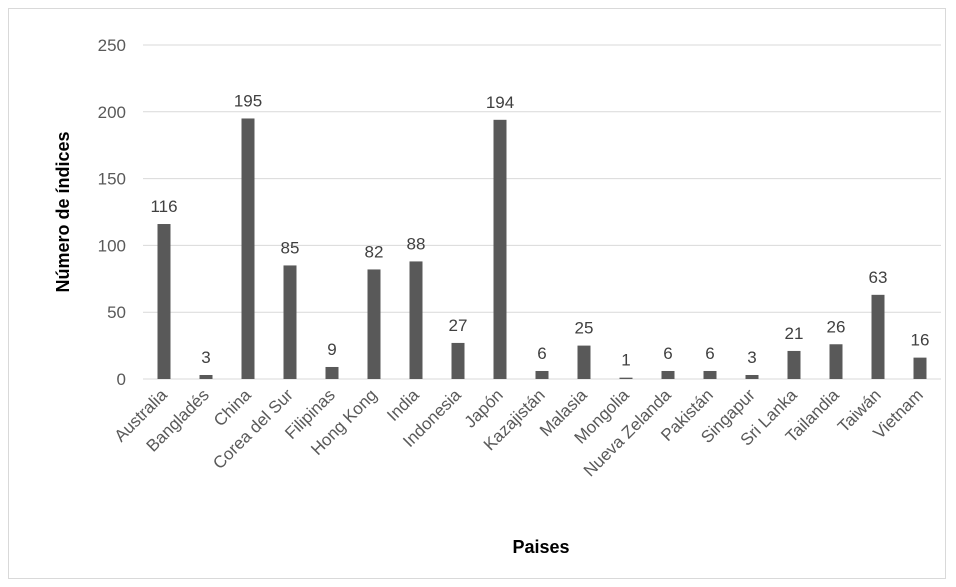 The image size is (956, 587). Describe the element at coordinates (584, 328) in the screenshot. I see `data-label: 25` at that location.